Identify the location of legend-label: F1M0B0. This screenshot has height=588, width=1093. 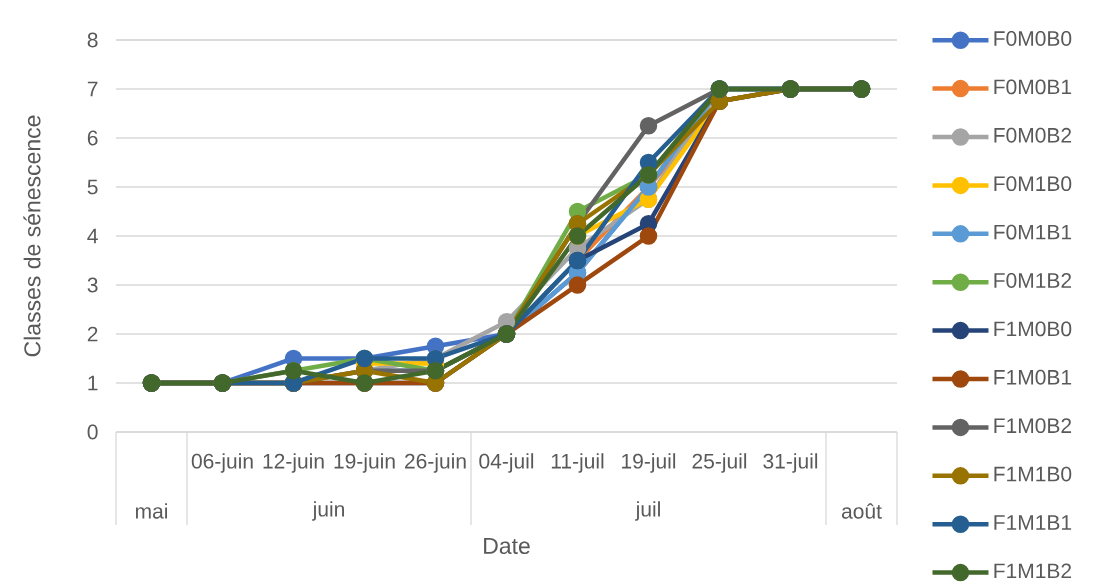
(1033, 329).